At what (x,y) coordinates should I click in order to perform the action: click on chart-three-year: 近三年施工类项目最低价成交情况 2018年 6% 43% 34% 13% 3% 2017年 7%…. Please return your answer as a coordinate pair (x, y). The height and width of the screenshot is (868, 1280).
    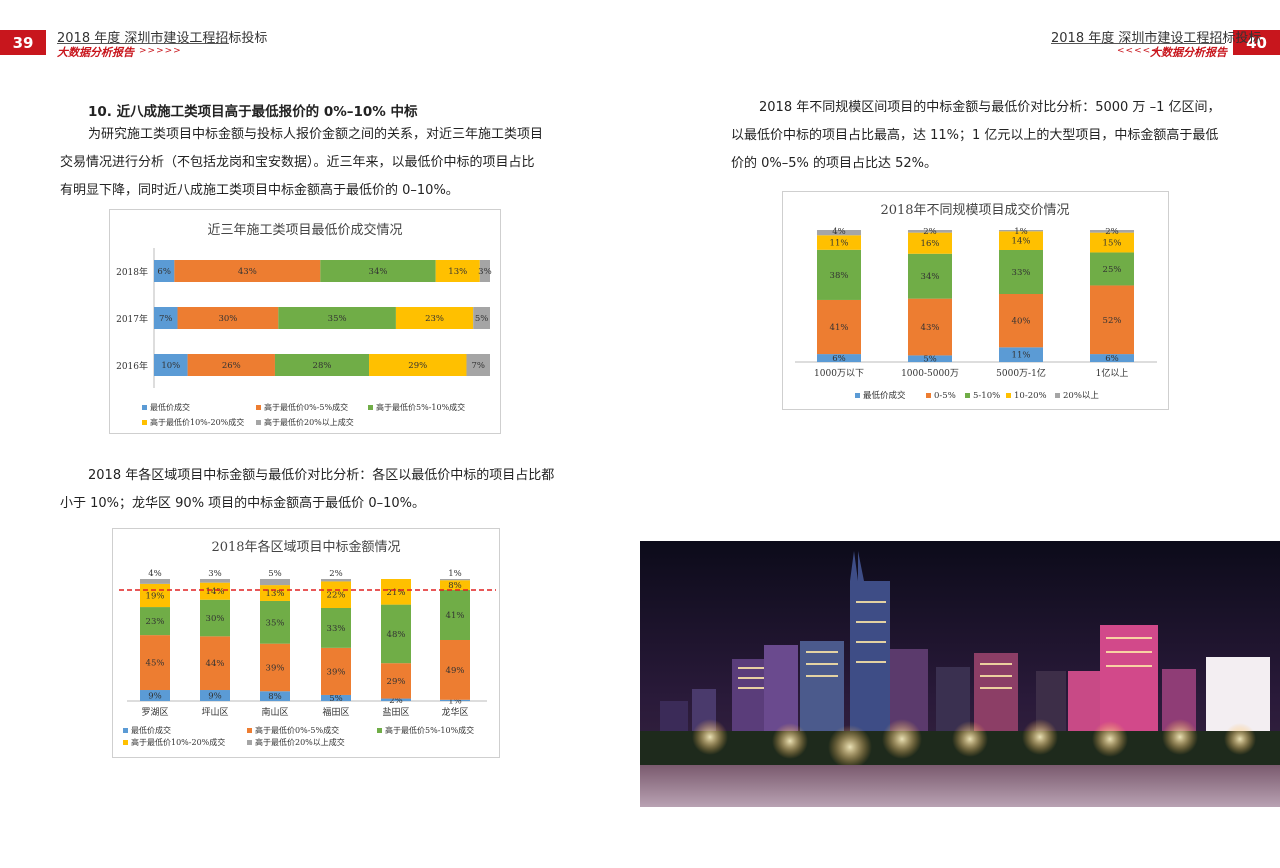
    Looking at the image, I should click on (305, 321).